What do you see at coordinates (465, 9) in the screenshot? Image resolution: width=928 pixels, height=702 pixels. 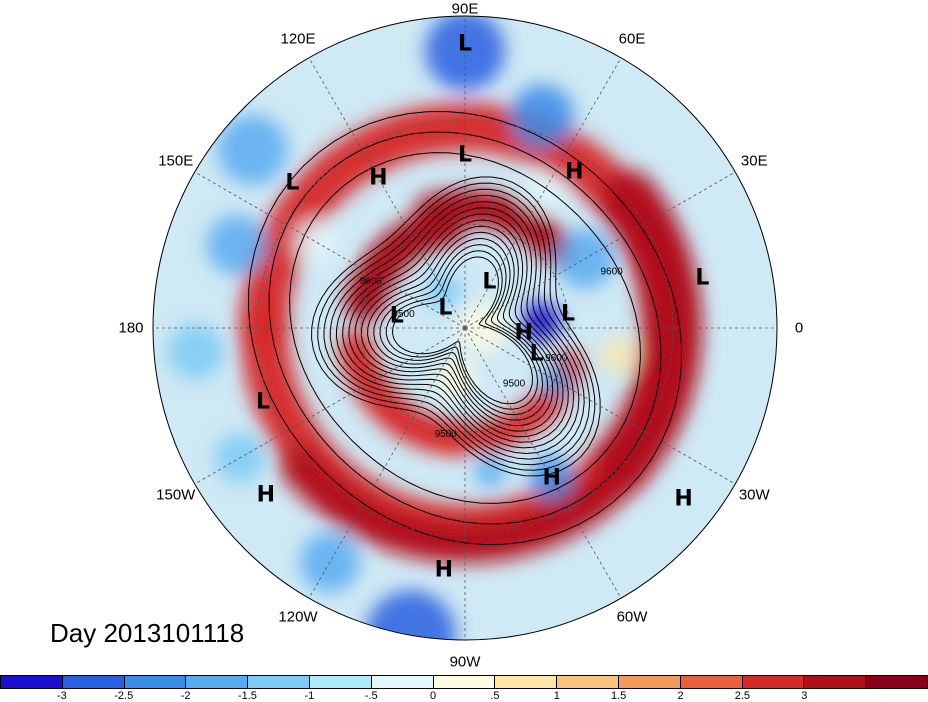 I see `longitude-label: 90E` at bounding box center [465, 9].